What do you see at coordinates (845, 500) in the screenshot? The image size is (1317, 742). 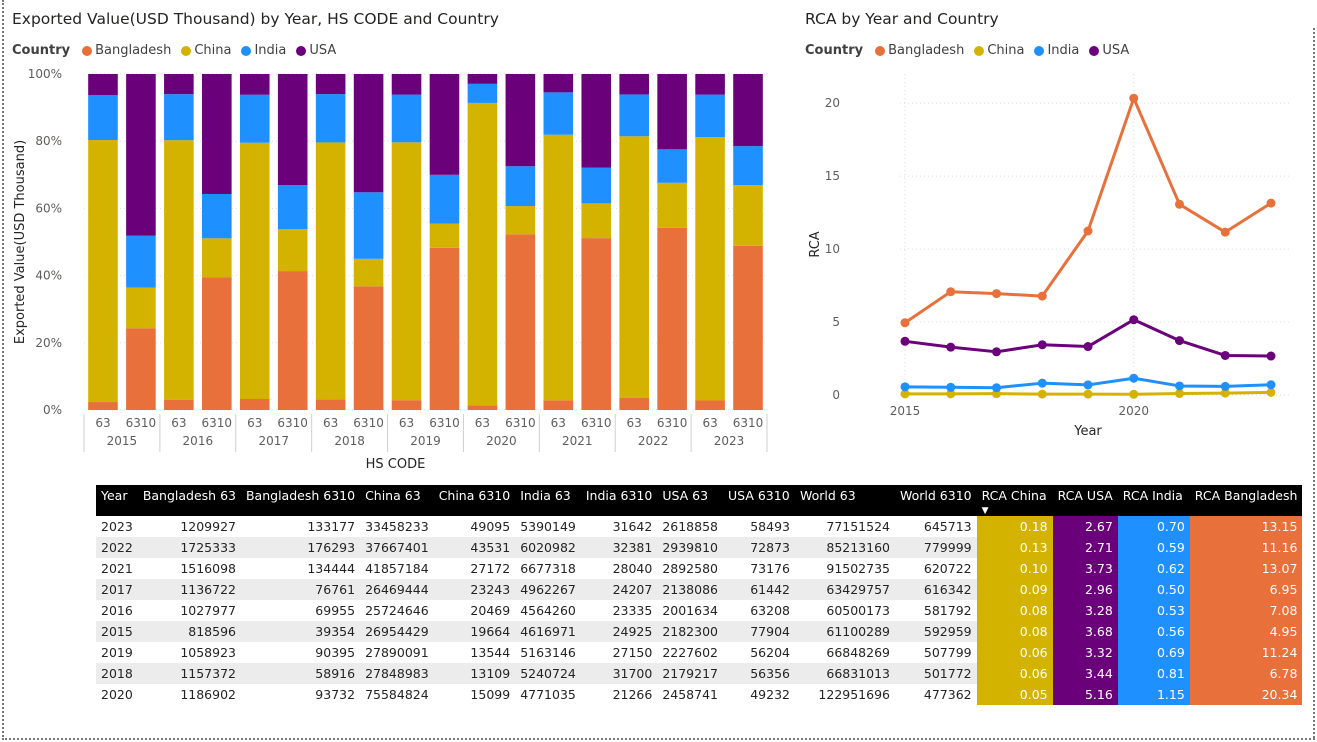 I see `column-header: World 63` at bounding box center [845, 500].